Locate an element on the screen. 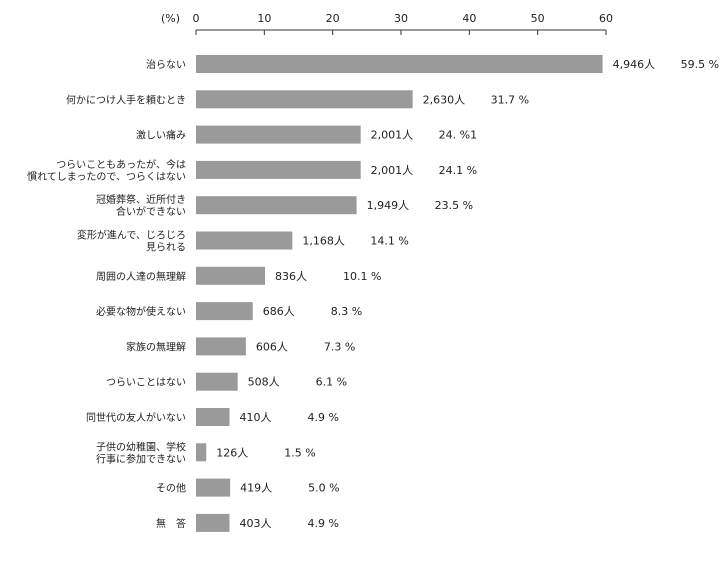  percent-label: 5.0 % is located at coordinates (323, 488).